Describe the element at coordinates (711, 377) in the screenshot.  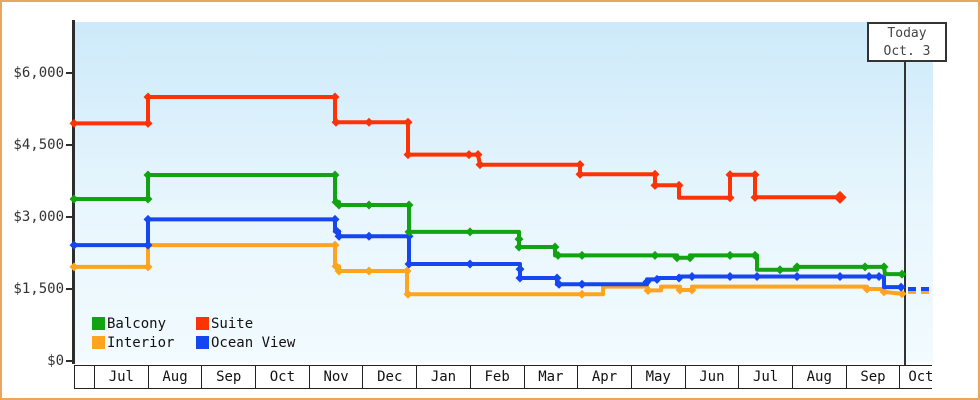
I see `month-cell-jun-11: Jun` at that location.